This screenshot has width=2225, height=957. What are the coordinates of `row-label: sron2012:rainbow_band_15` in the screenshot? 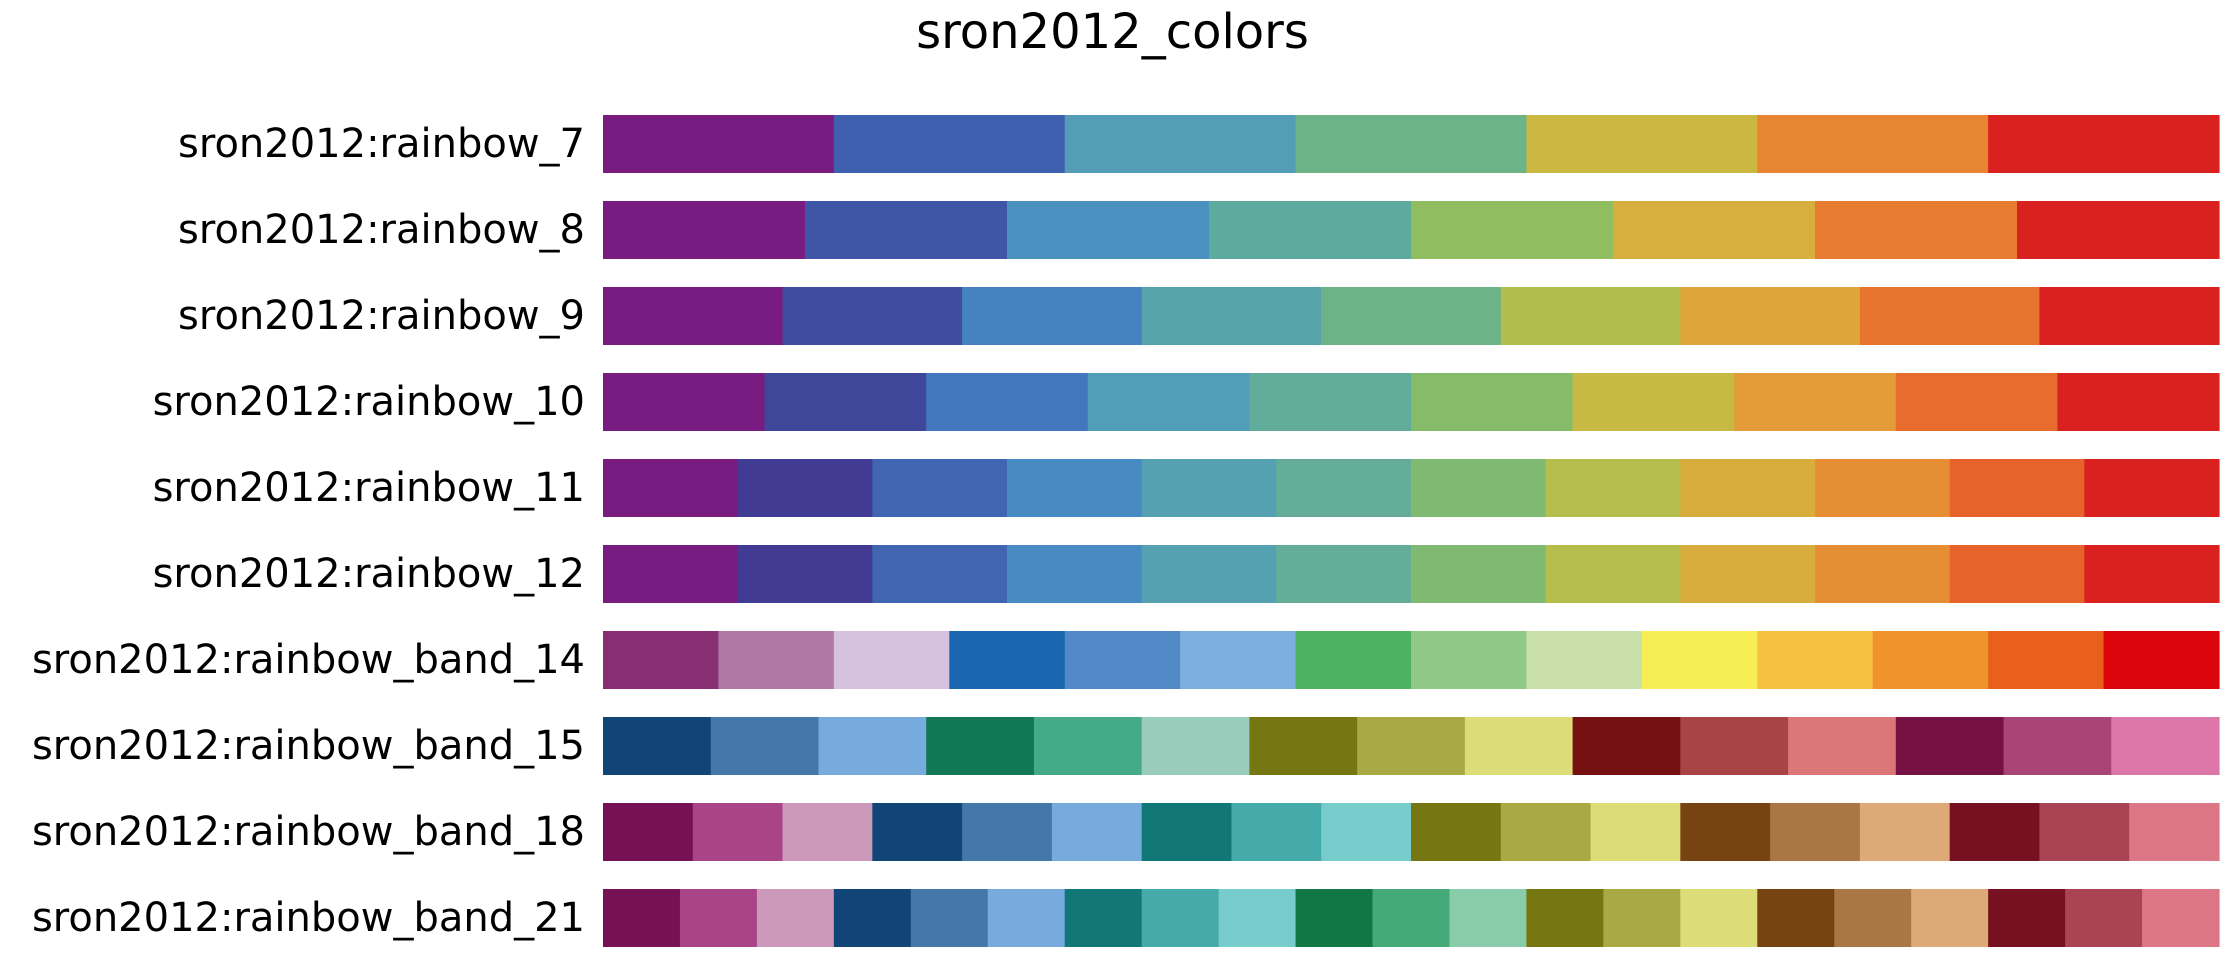 It's located at (308, 746).